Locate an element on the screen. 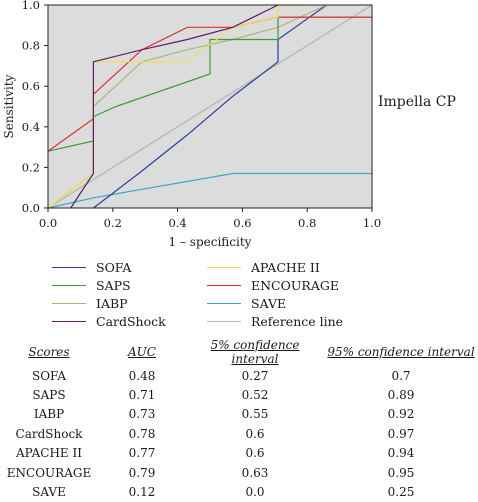  table-row: ENCOURAGE 0.79 0.63 0.95 is located at coordinates (239, 472).